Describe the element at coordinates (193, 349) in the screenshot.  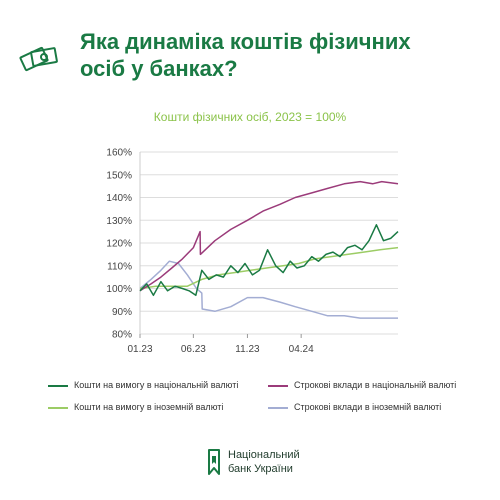
I see `x-tick-label: 06.23` at that location.